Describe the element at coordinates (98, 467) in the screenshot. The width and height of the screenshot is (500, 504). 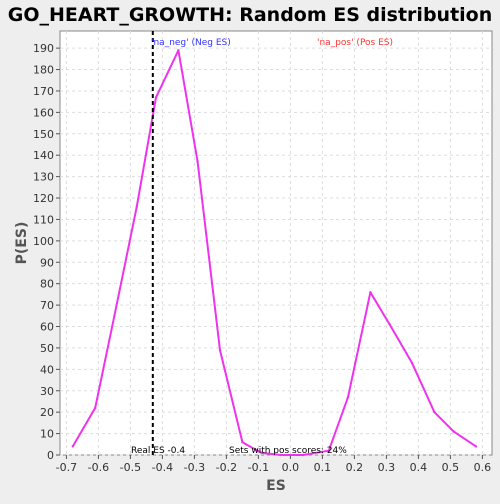
I see `x-tick-label: -0.6` at that location.